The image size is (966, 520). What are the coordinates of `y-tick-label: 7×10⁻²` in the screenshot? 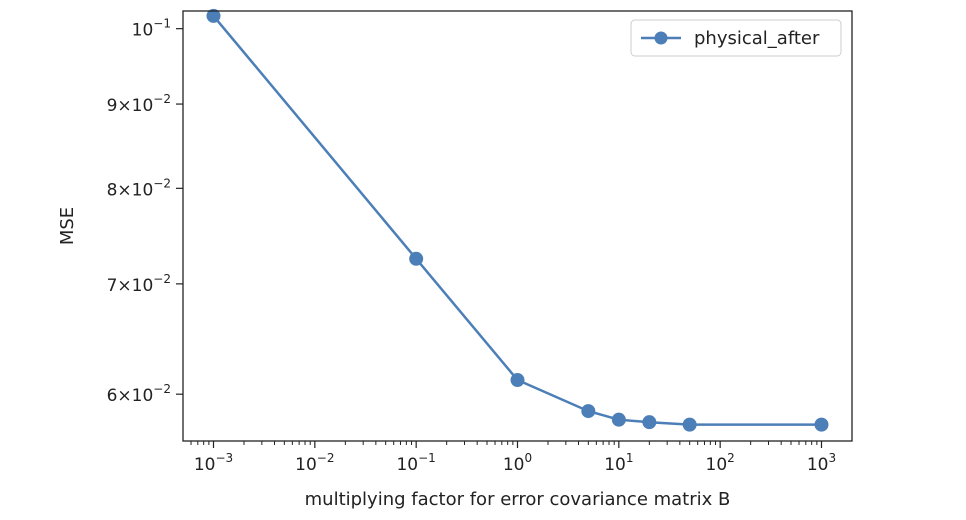 It's located at (139, 284).